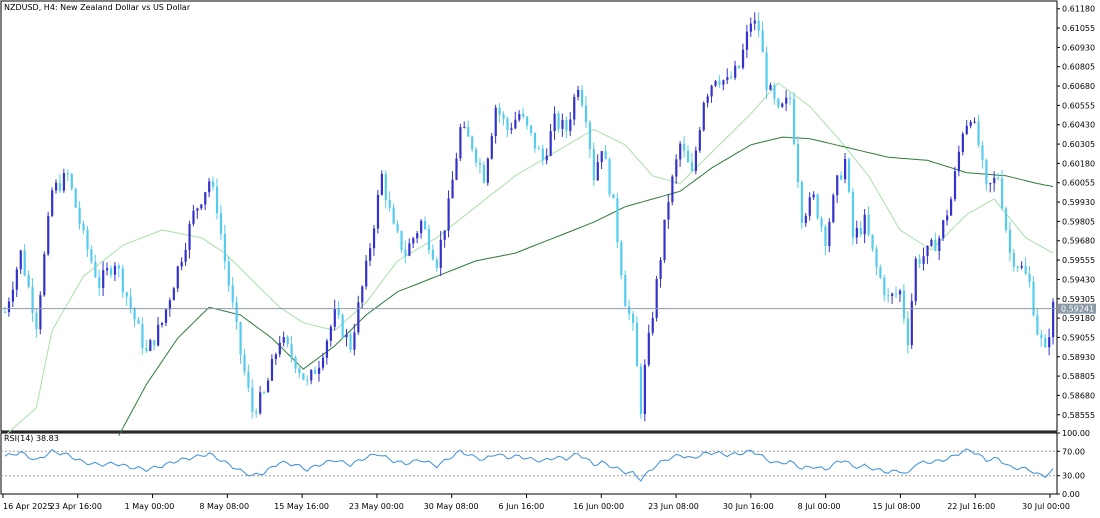 The width and height of the screenshot is (1100, 518). Describe the element at coordinates (1078, 221) in the screenshot. I see `price-tick-label: 0.59805` at that location.